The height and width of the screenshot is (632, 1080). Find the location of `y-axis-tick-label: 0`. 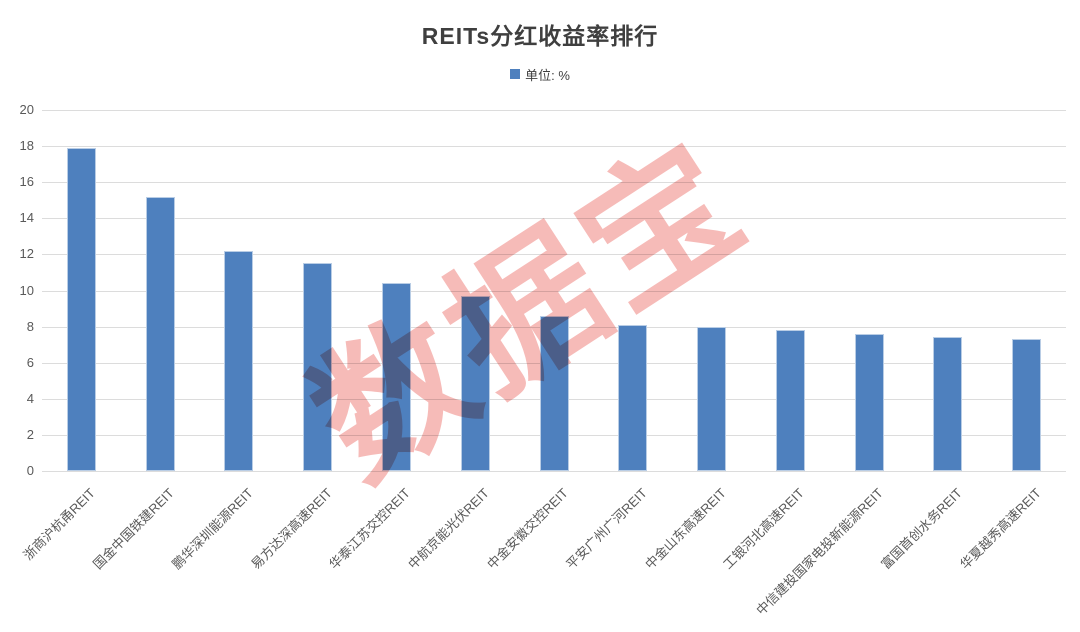

y-axis-tick-label: 0 is located at coordinates (30, 470).